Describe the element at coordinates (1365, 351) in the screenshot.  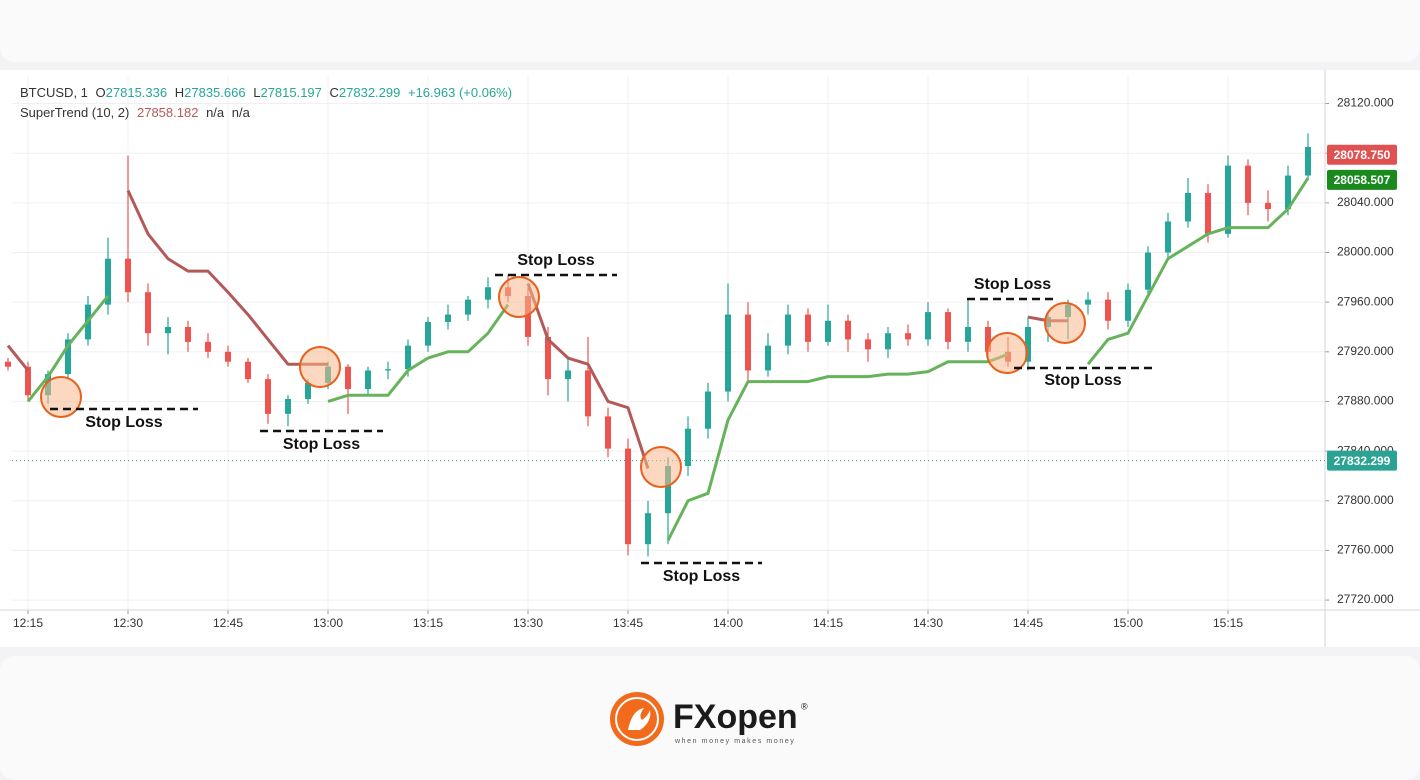
I see `y-tick-label: 27920.000` at that location.